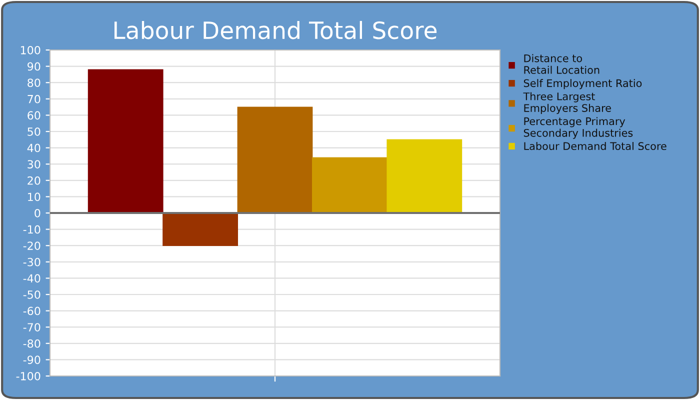 This screenshot has height=400, width=700. Describe the element at coordinates (595, 146) in the screenshot. I see `legend-label: Labour Demand Total Score` at that location.